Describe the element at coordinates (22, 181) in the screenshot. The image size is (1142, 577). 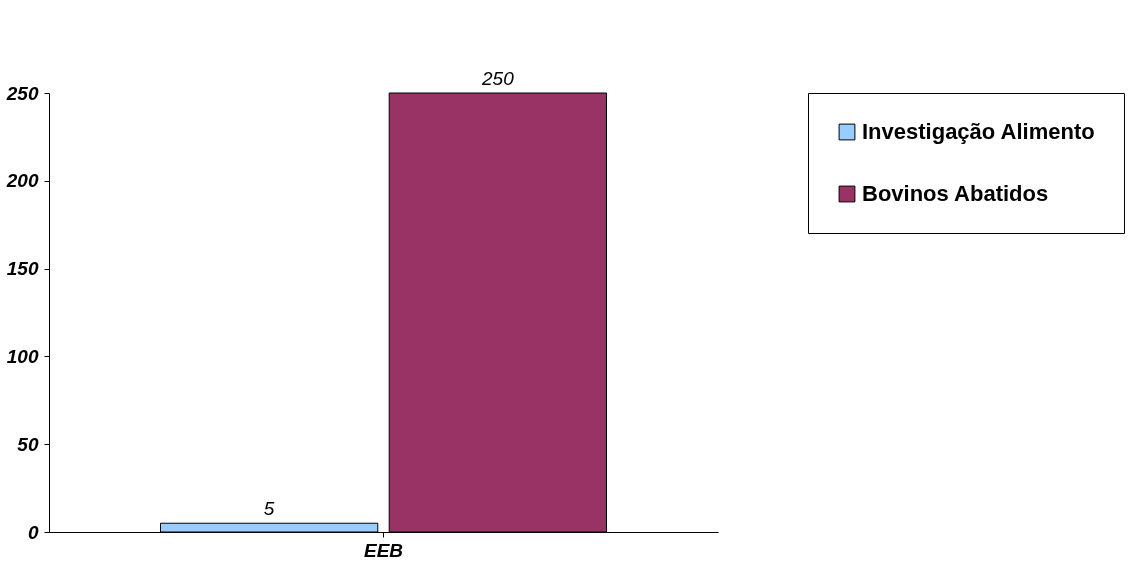
I see `y-tick-label: 200` at that location.